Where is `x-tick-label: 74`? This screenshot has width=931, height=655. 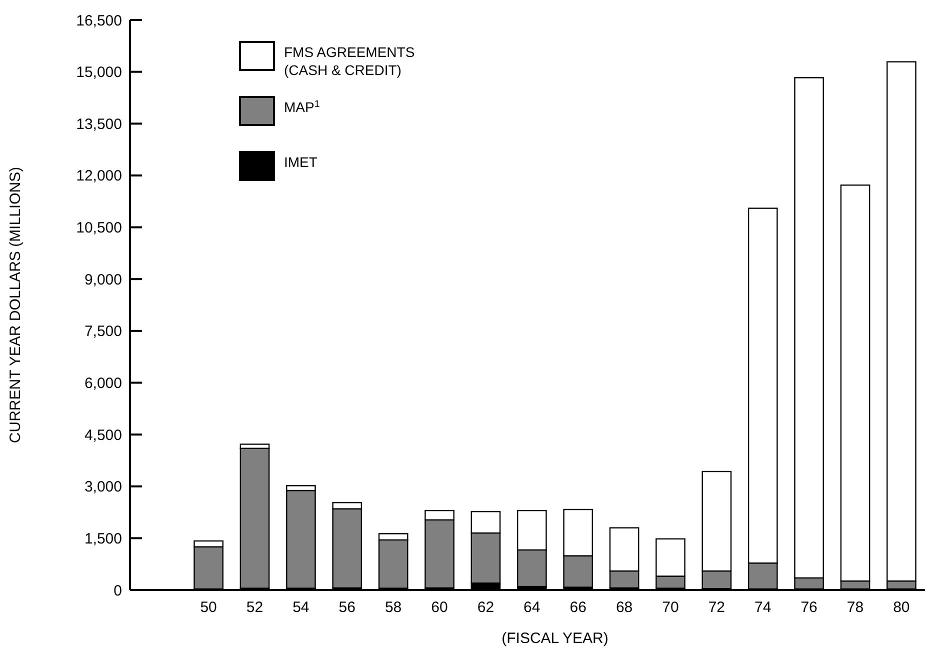
x-tick-label: 74 is located at coordinates (763, 607).